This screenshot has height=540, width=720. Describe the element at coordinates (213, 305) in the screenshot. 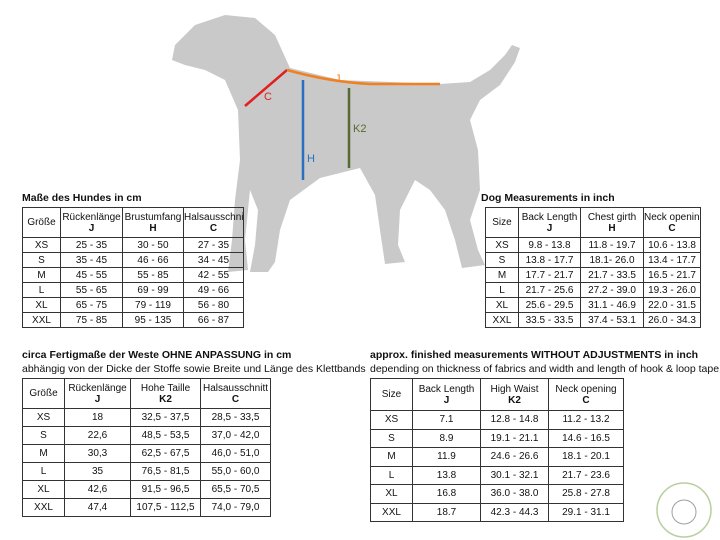

I see `value-cell: 56 - 80` at that location.